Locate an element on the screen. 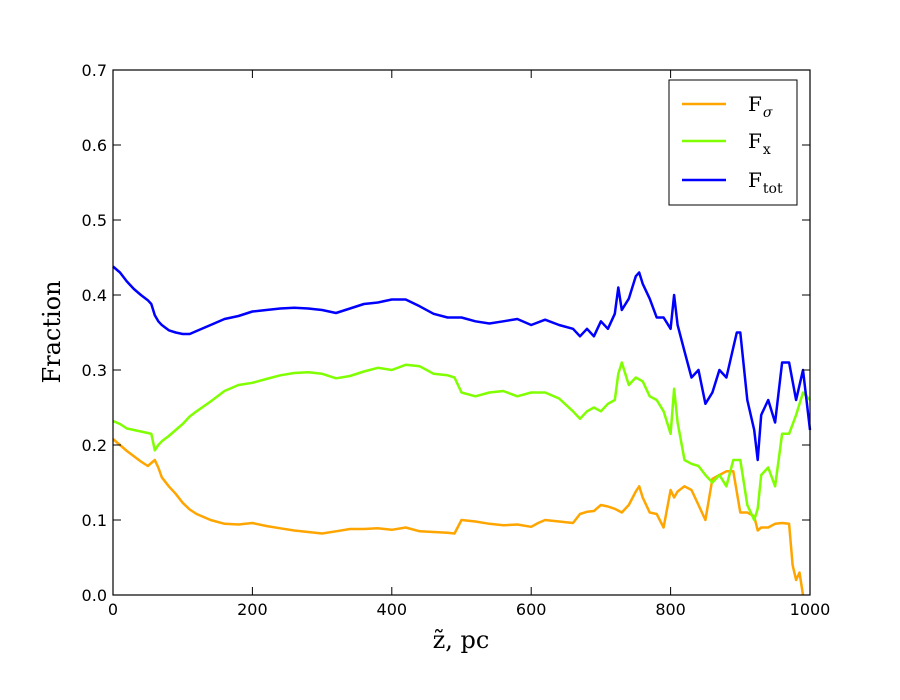  legend-frame is located at coordinates (733, 142).